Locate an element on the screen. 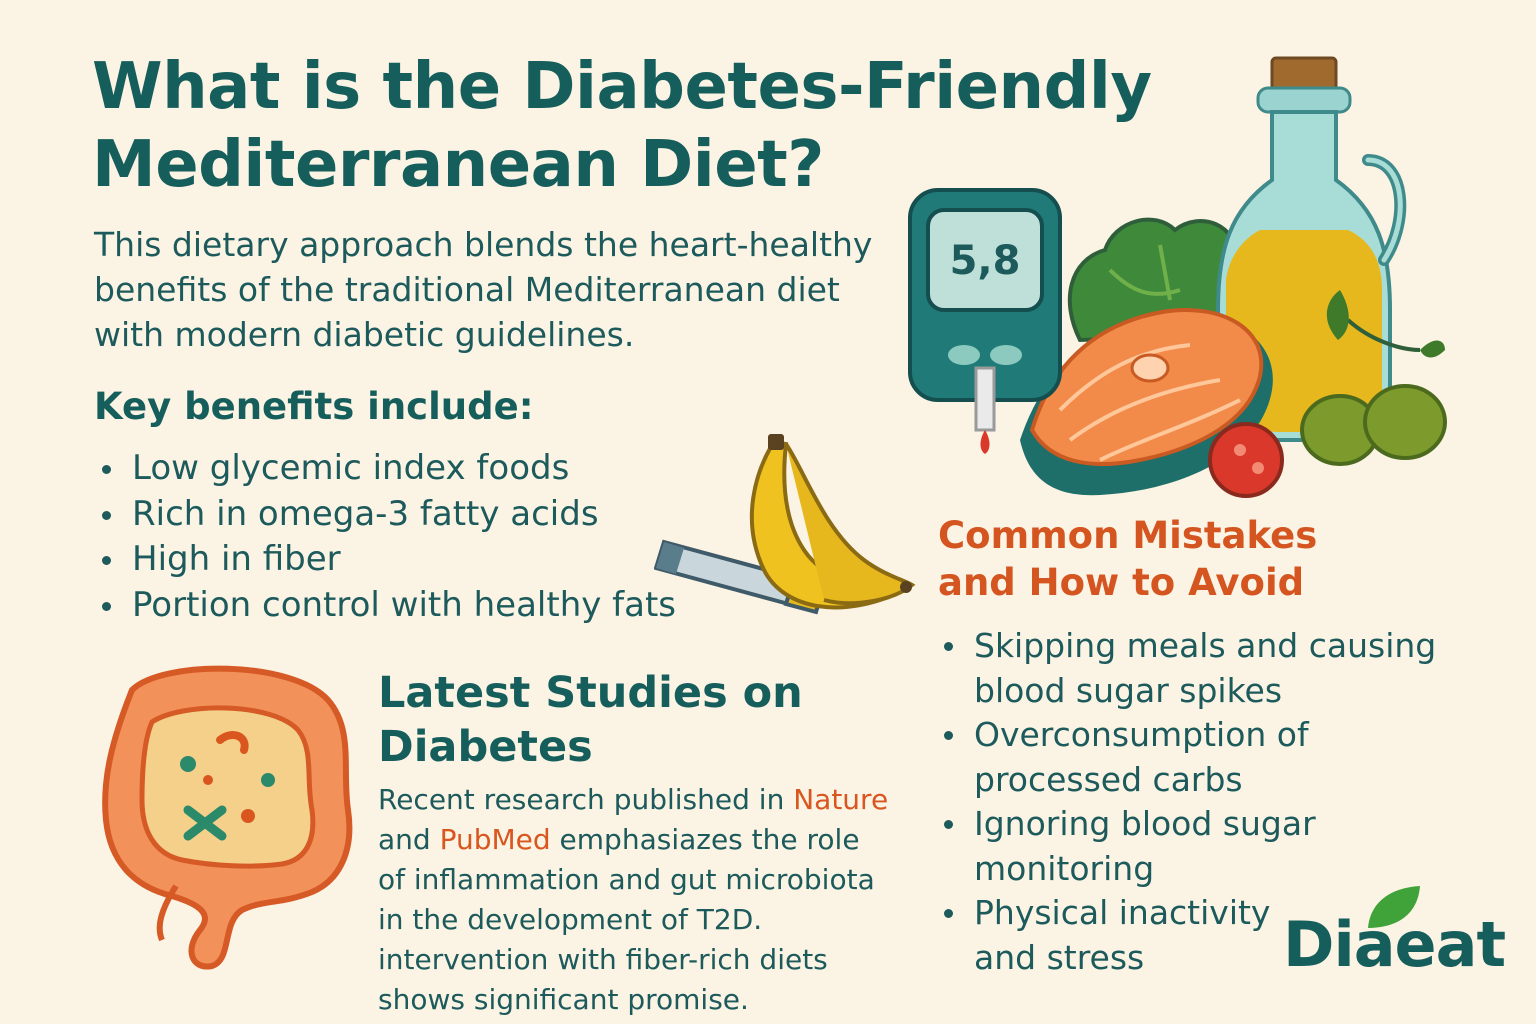 The image size is (1536, 1024). list-item: Rich in omega-3 fatty acids is located at coordinates (386, 515).